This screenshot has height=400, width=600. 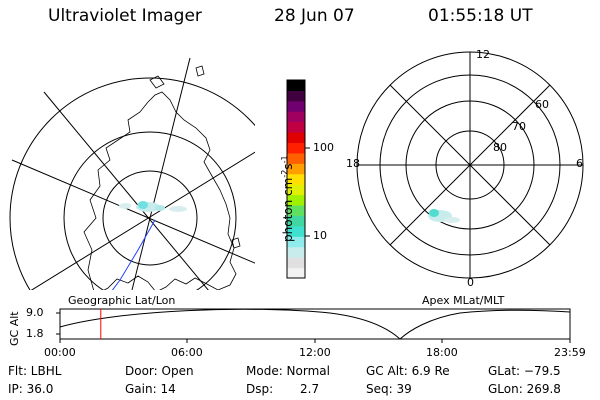 What do you see at coordinates (519, 126) in the screenshot?
I see `mlat-label-70: 70` at bounding box center [519, 126].